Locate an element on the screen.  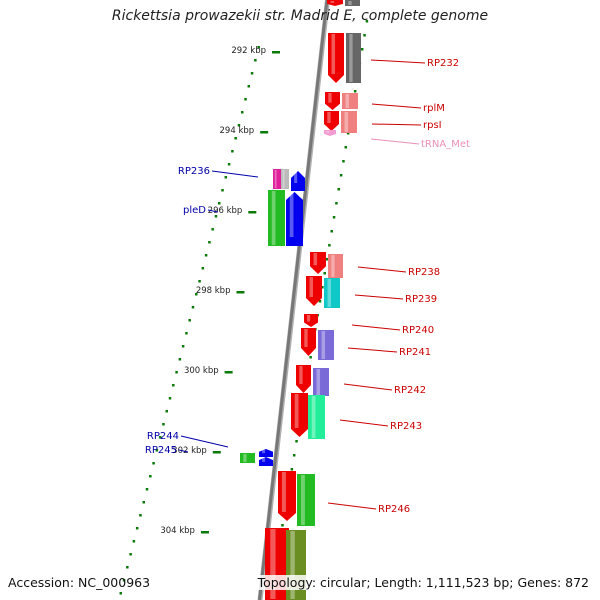
gene-label-text: RP240 is located at coordinates (418, 330).